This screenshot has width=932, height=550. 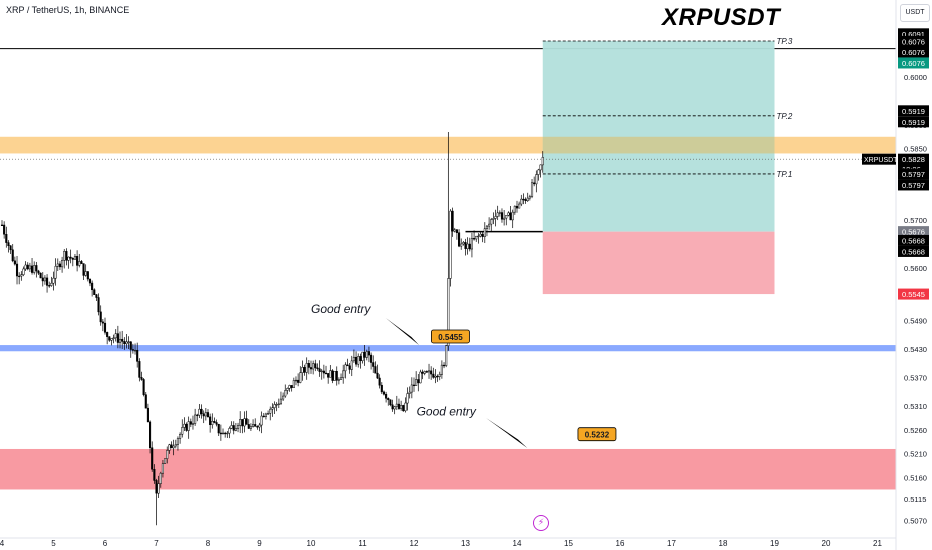 What do you see at coordinates (915, 499) in the screenshot?
I see `y-tick-label: 0.5115` at bounding box center [915, 499].